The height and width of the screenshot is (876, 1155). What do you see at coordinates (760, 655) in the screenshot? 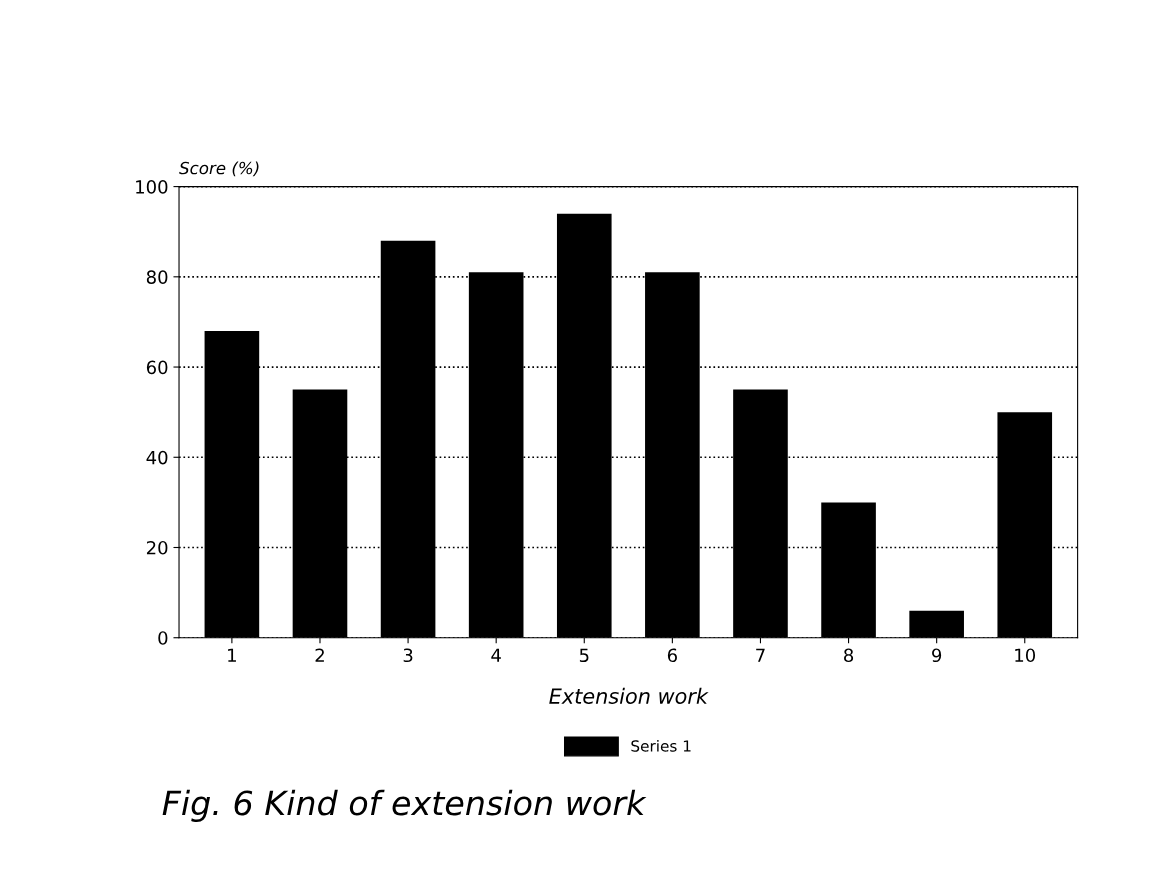
I see `x-tick-label: 7` at bounding box center [760, 655].